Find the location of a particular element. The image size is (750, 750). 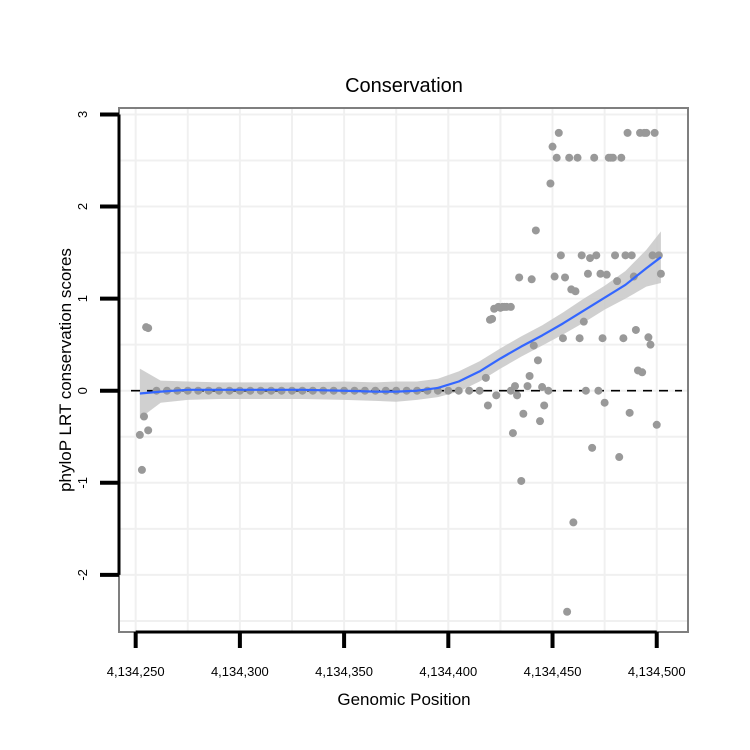

y-axis-label: phyloP LRT conservation scores is located at coordinates (65, 370).